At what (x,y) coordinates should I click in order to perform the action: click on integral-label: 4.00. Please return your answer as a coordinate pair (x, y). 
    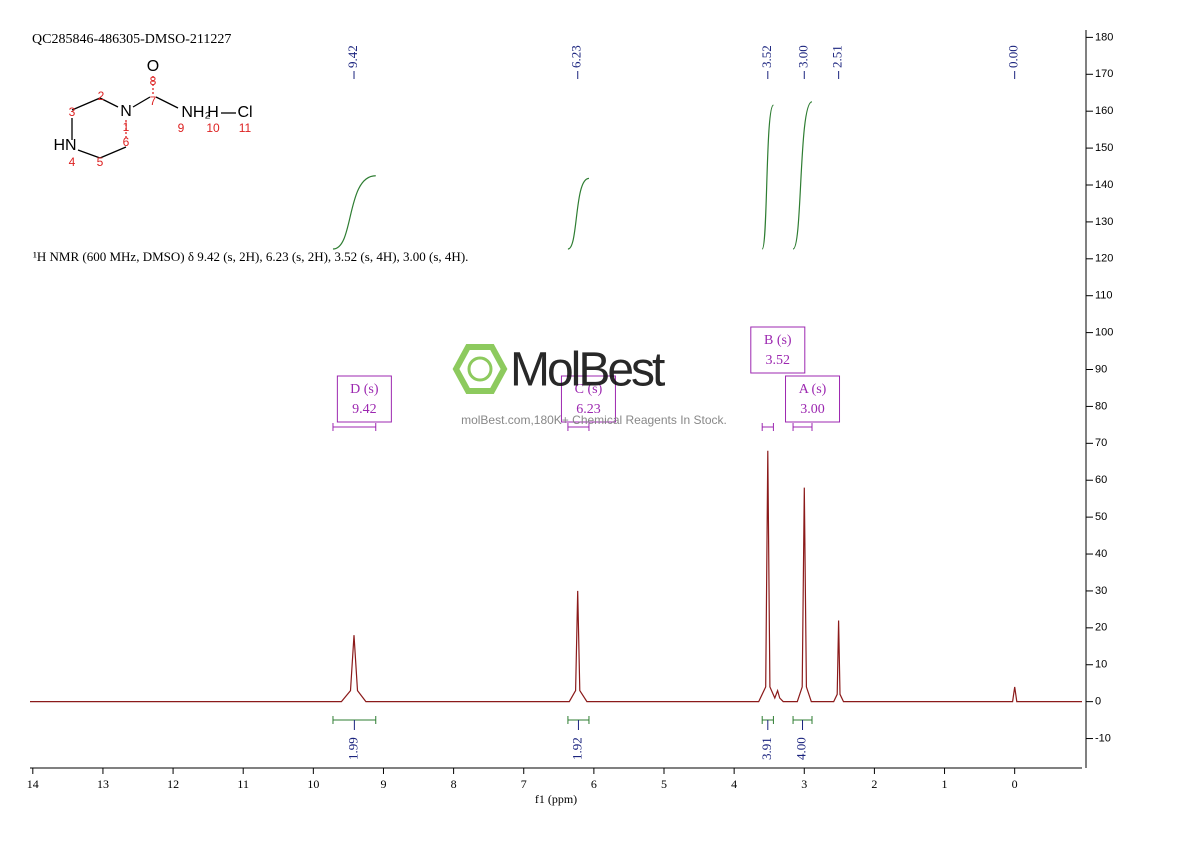
    Looking at the image, I should click on (801, 748).